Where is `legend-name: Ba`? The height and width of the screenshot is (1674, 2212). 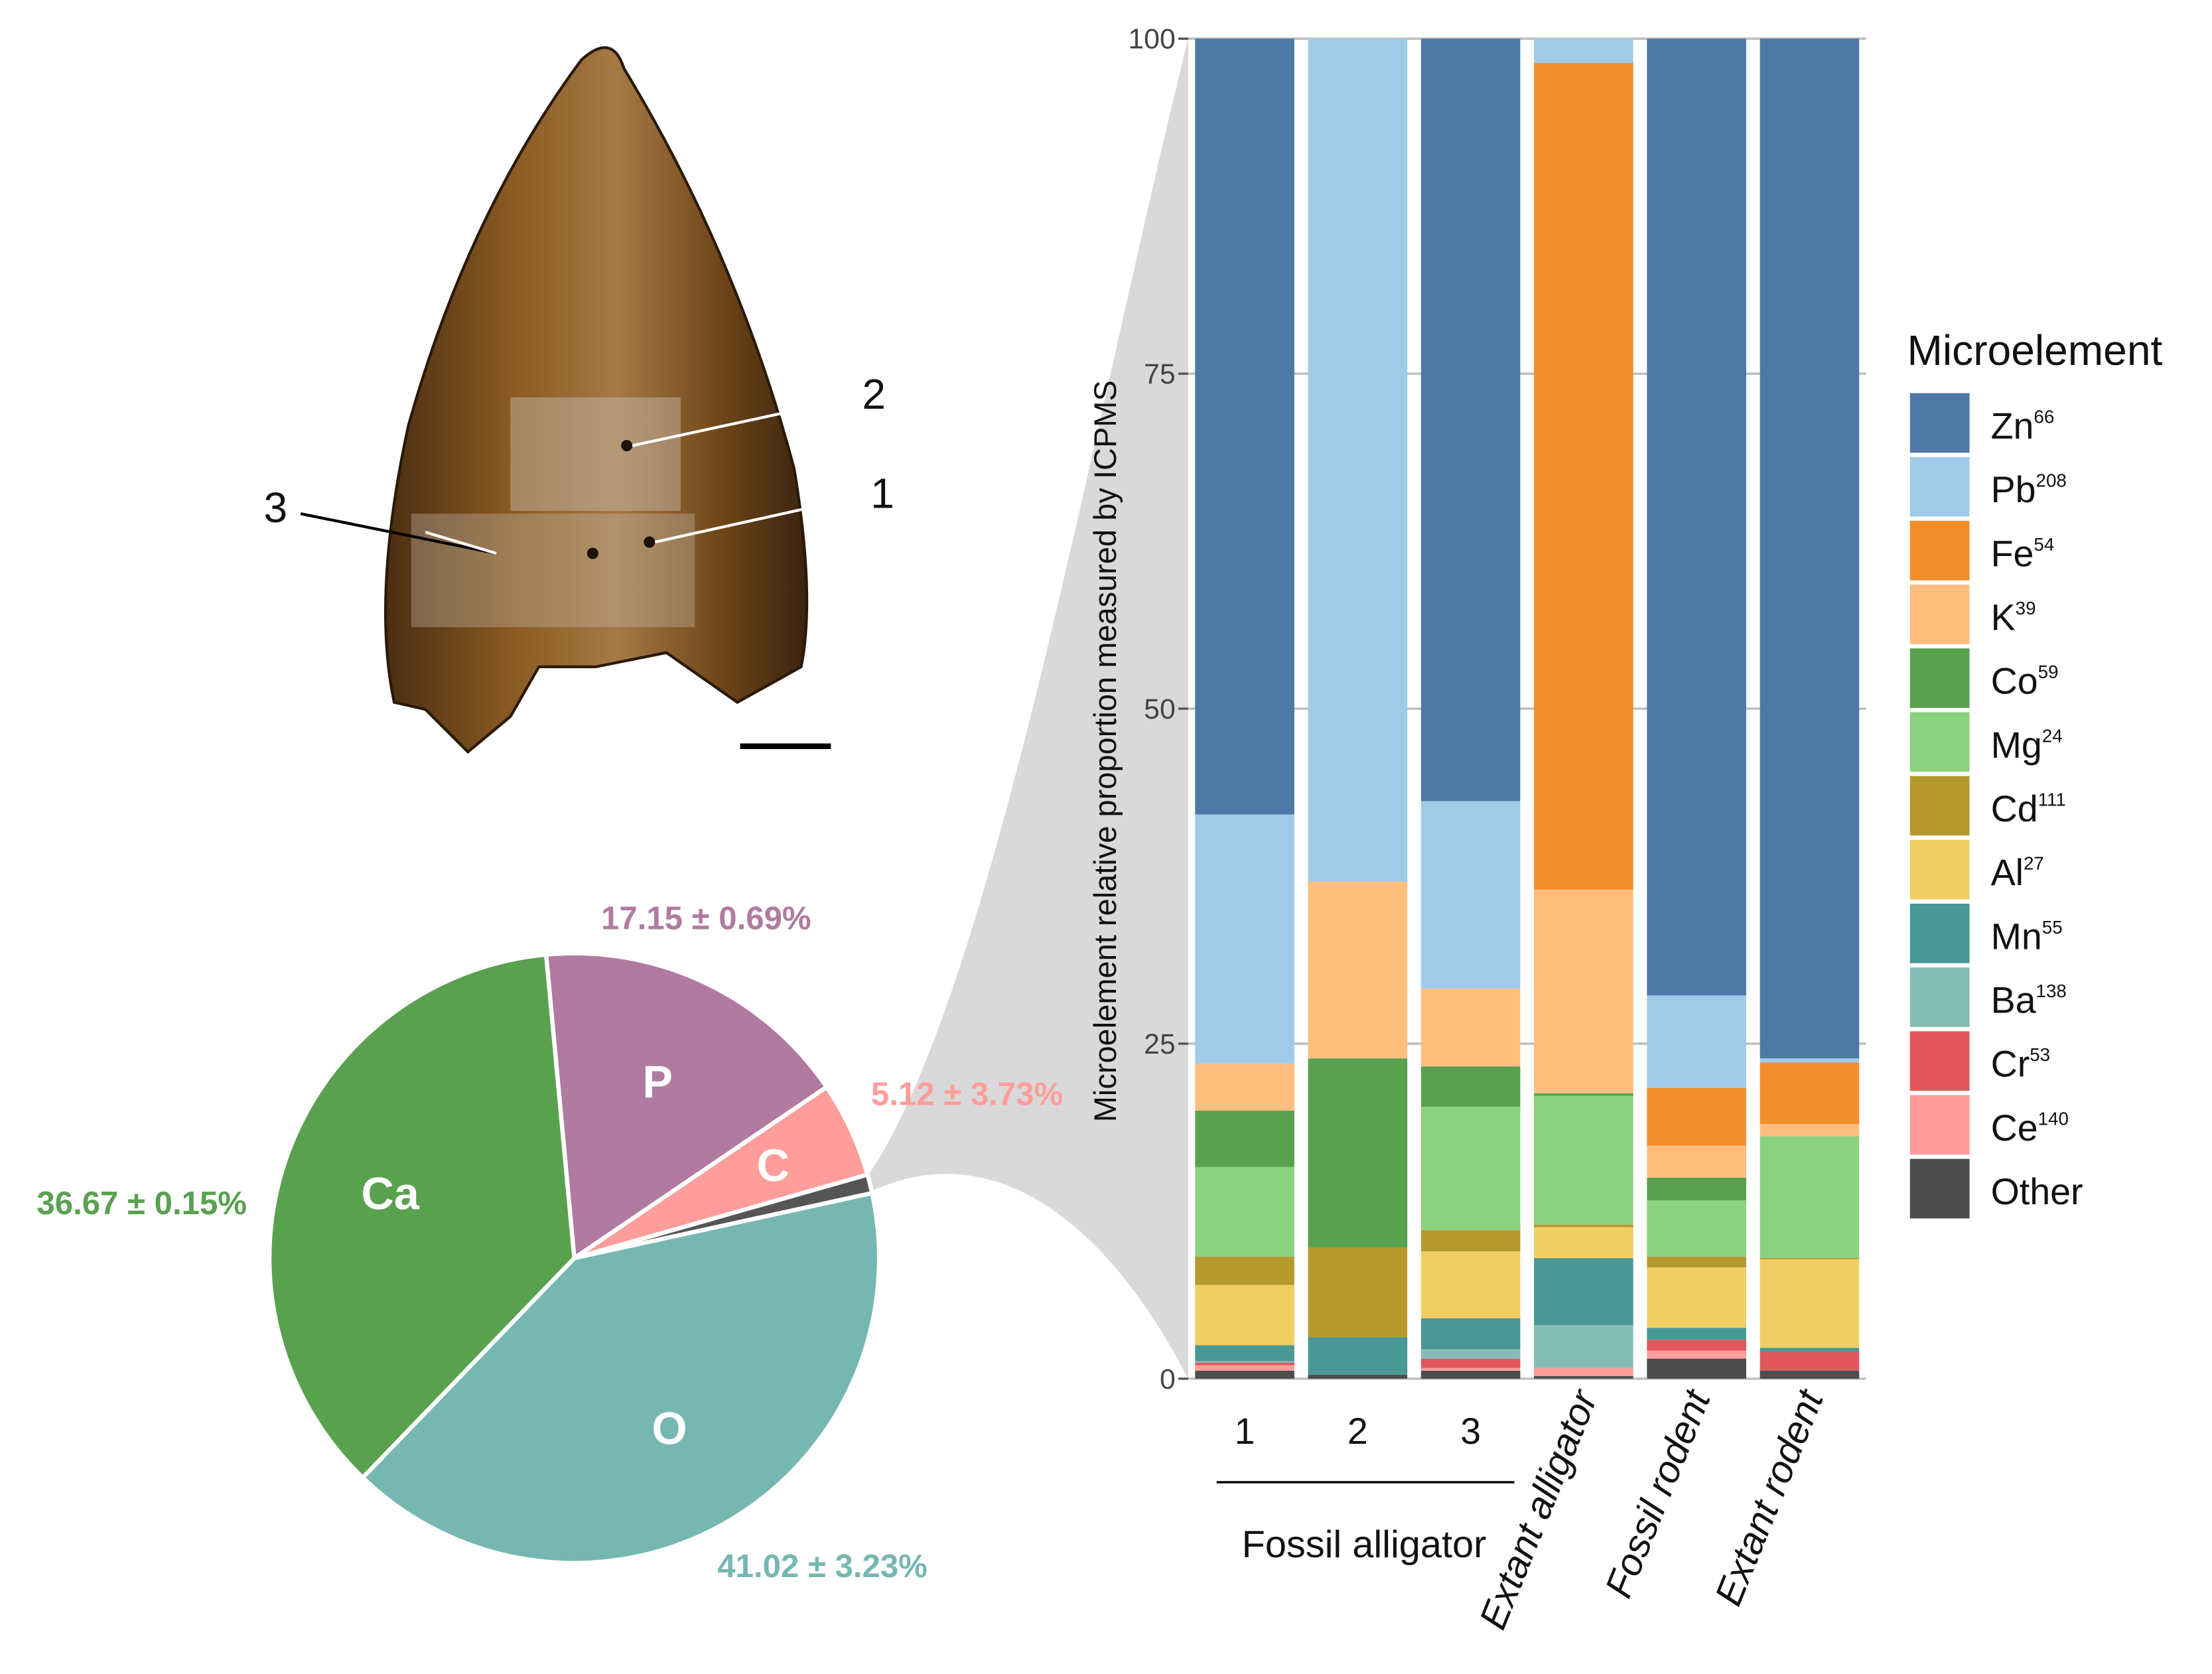 legend-name: Ba is located at coordinates (2013, 1001).